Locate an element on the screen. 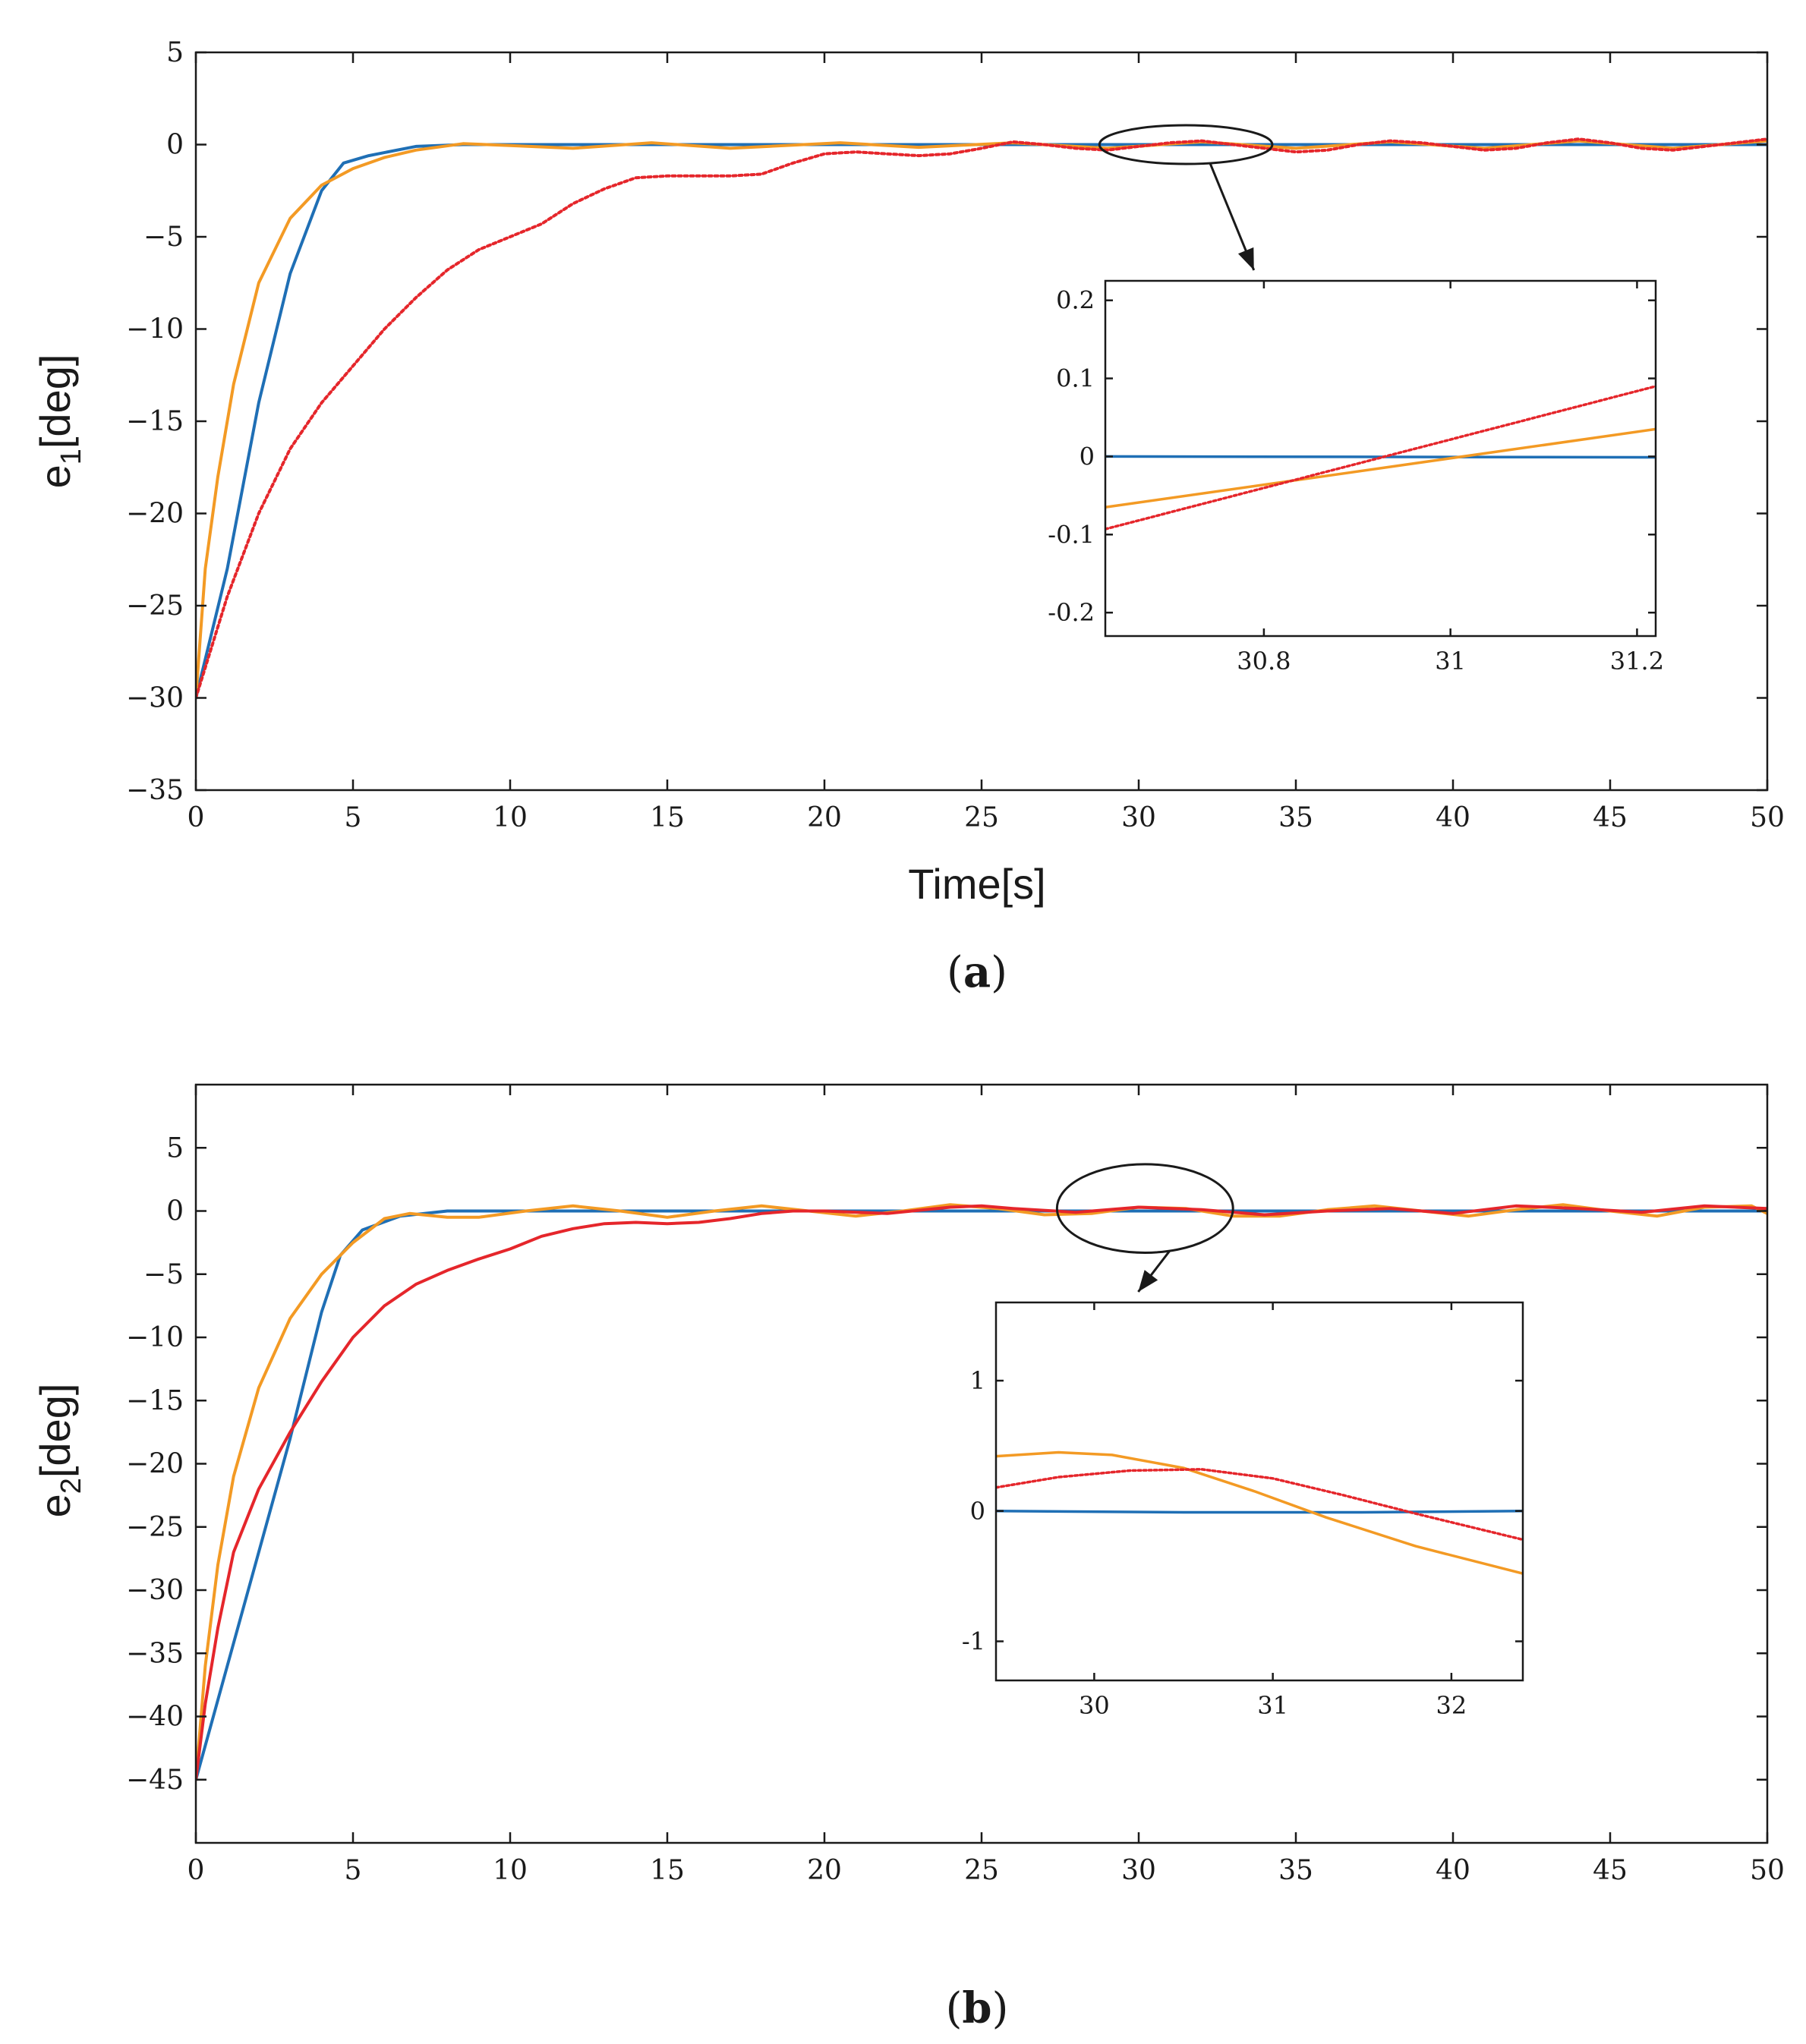  panel-a-main-xtick-label: 45 is located at coordinates (1610, 818).